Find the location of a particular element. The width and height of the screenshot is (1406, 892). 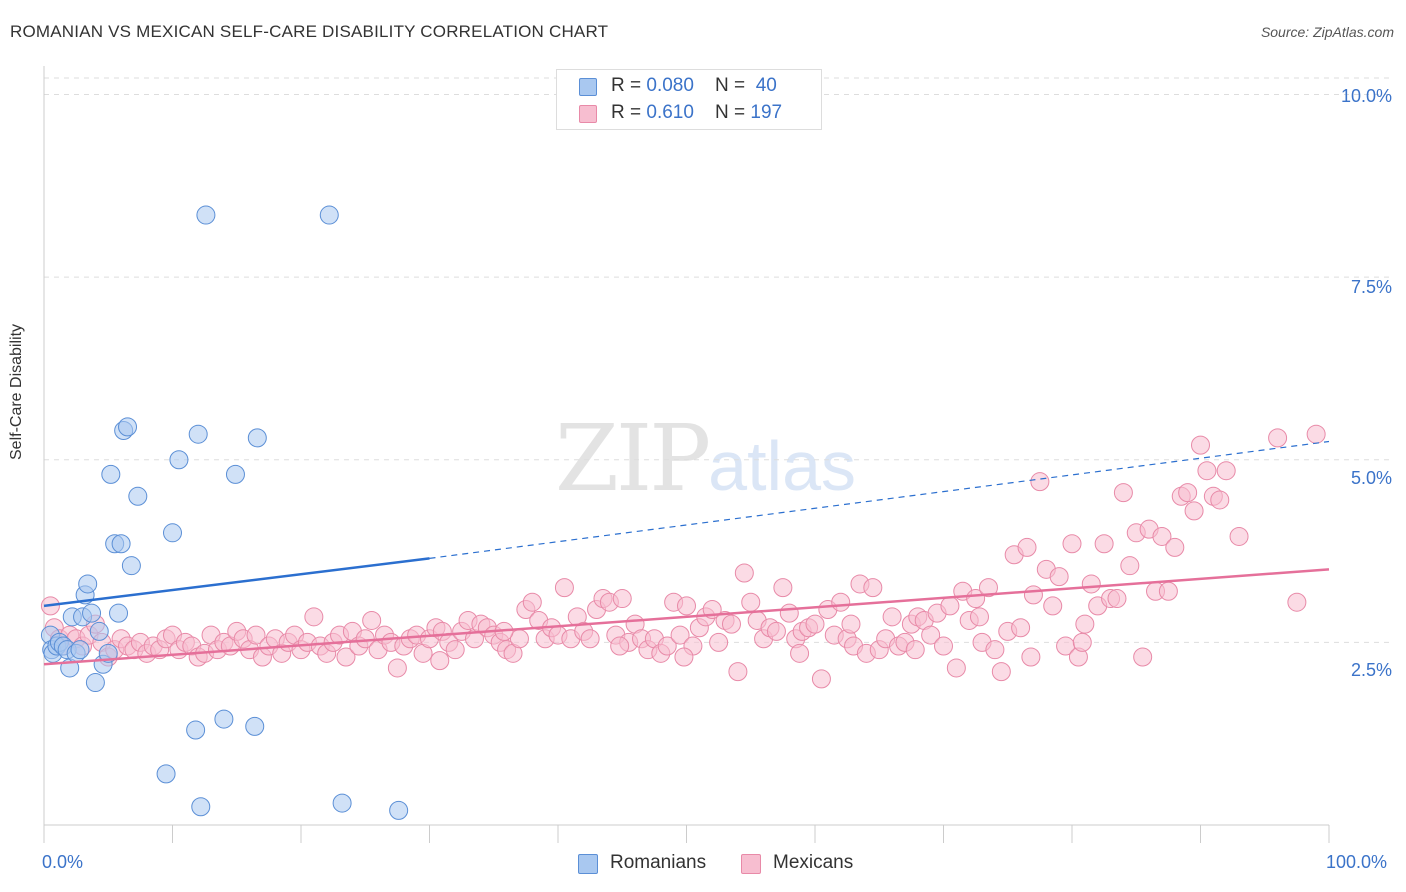

bottom-legend-swatch-mexicans is located at coordinates (751, 864).